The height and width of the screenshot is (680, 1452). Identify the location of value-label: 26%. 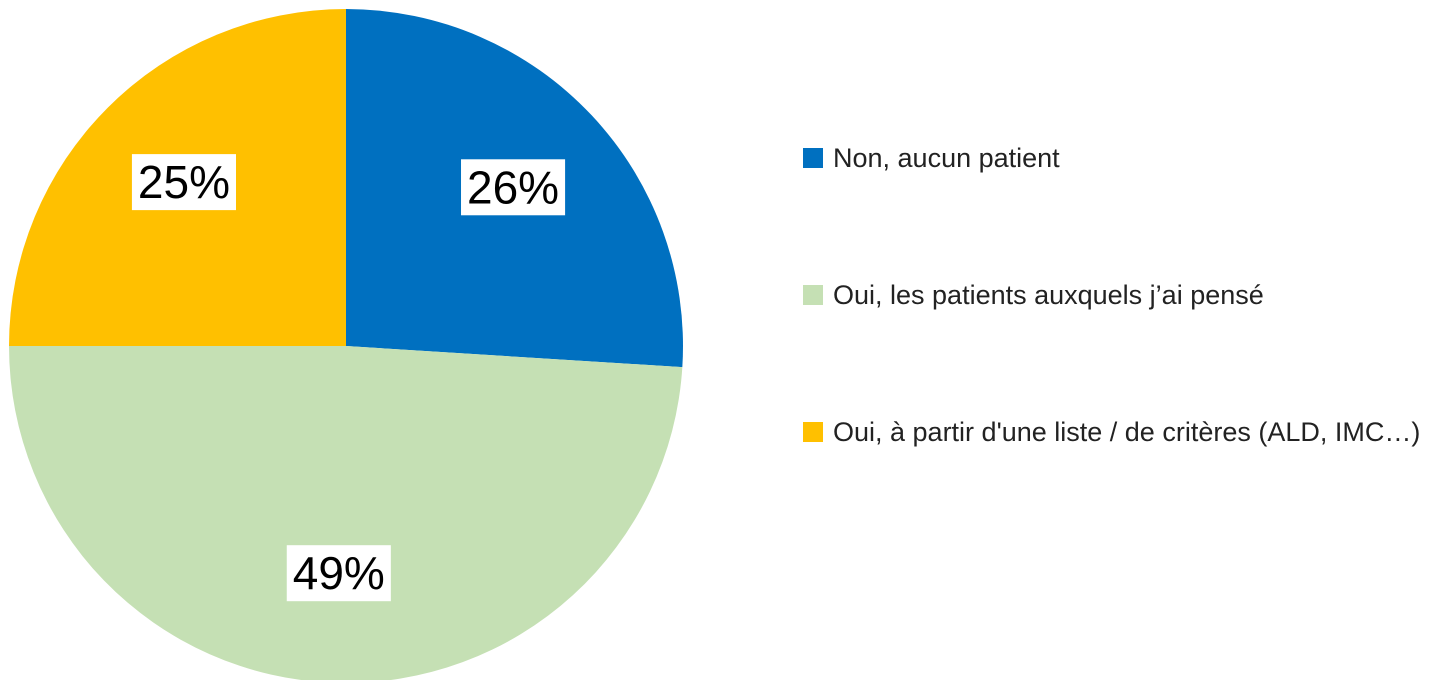
(513, 187).